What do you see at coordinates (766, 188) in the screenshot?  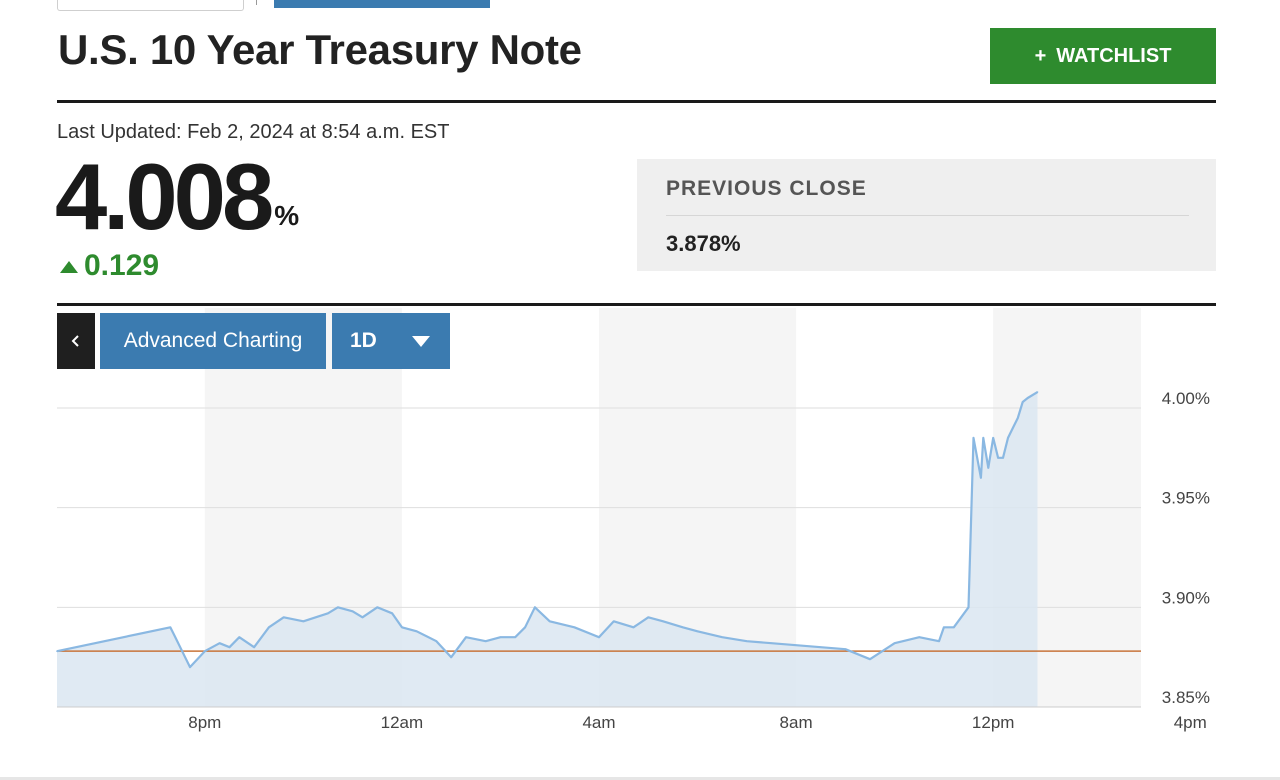 I see `previous-close-label: PREVIOUS CLOSE` at bounding box center [766, 188].